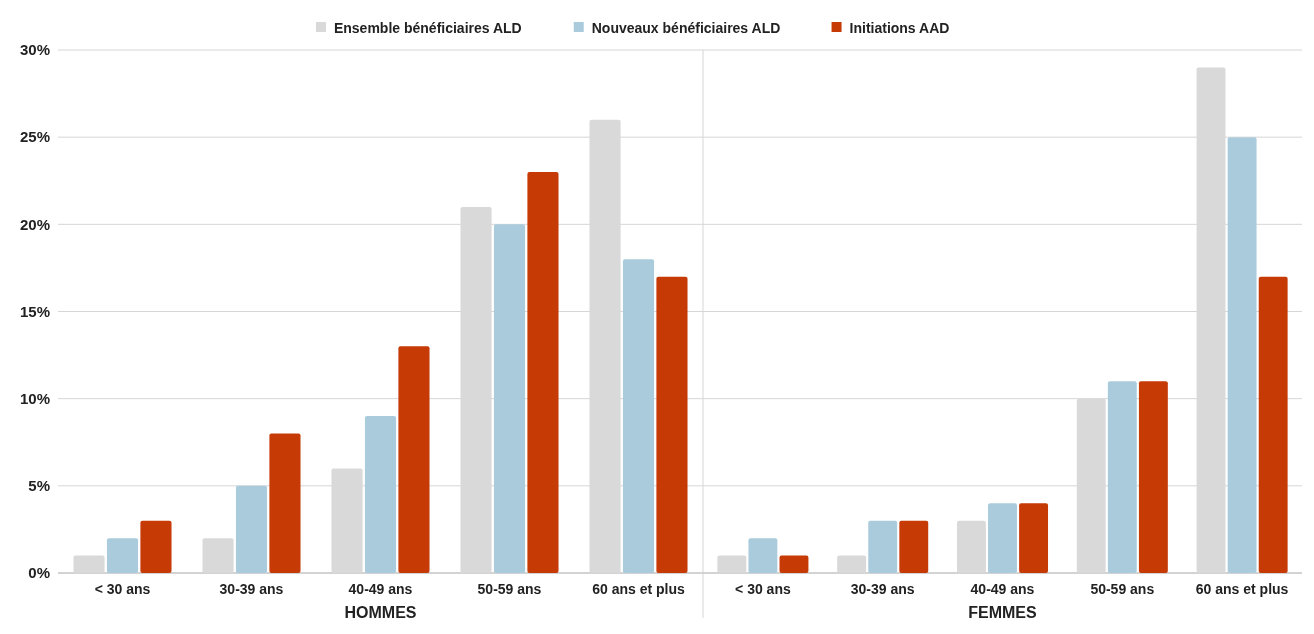  What do you see at coordinates (34, 311) in the screenshot?
I see `y-tick-label: 15%` at bounding box center [34, 311].